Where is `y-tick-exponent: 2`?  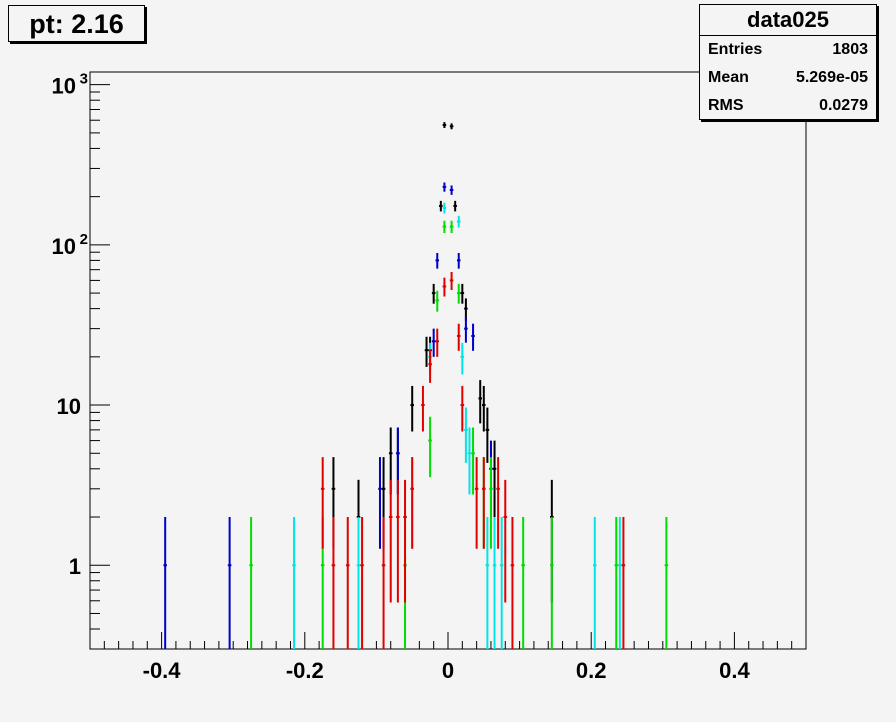
y-tick-exponent: 2 is located at coordinates (84, 239).